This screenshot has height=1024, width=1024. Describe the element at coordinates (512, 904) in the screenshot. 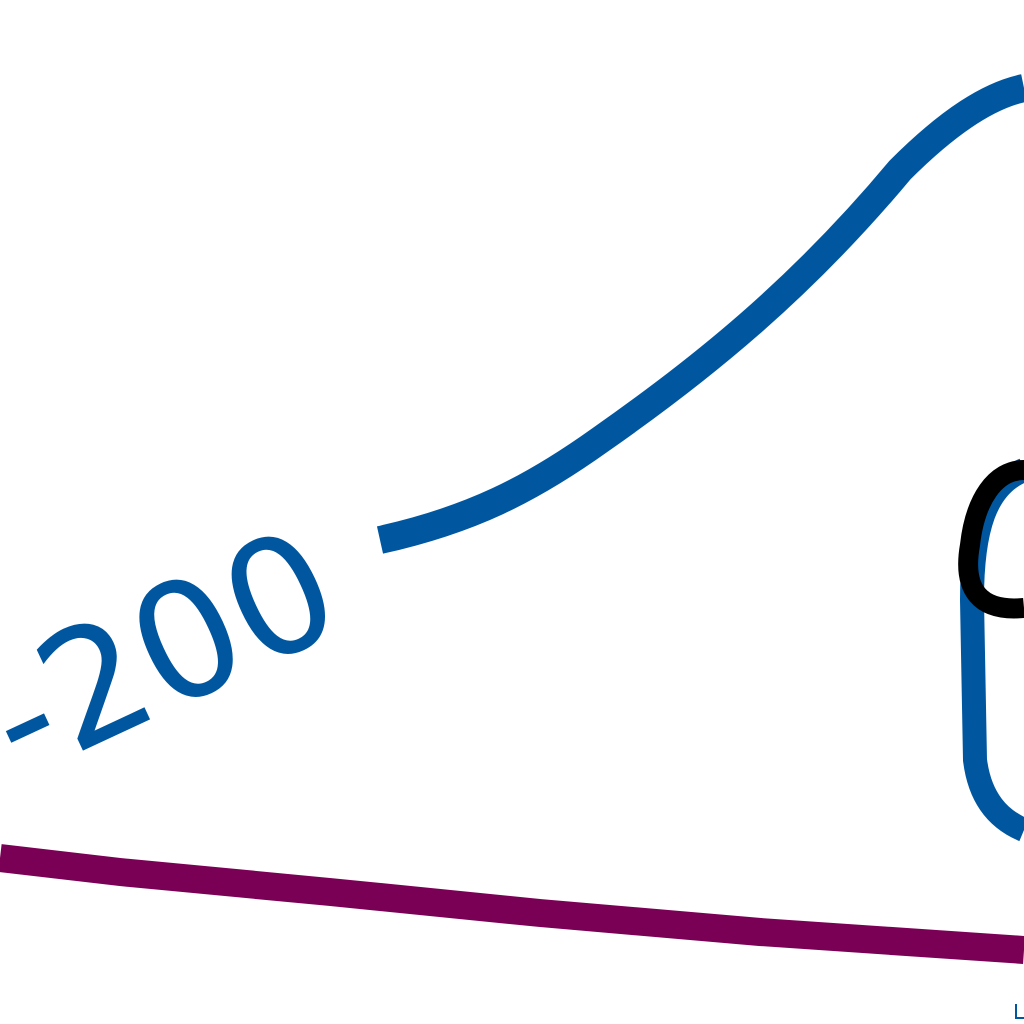

I see `series-purple-line` at that location.